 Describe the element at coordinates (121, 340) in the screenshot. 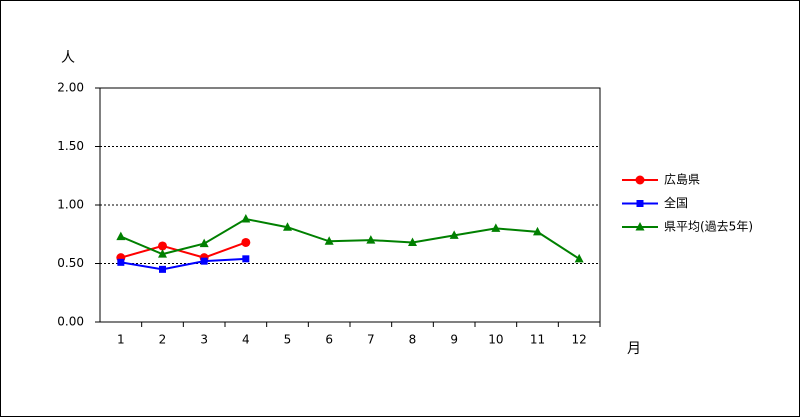

I see `x-tick-label: 1` at that location.